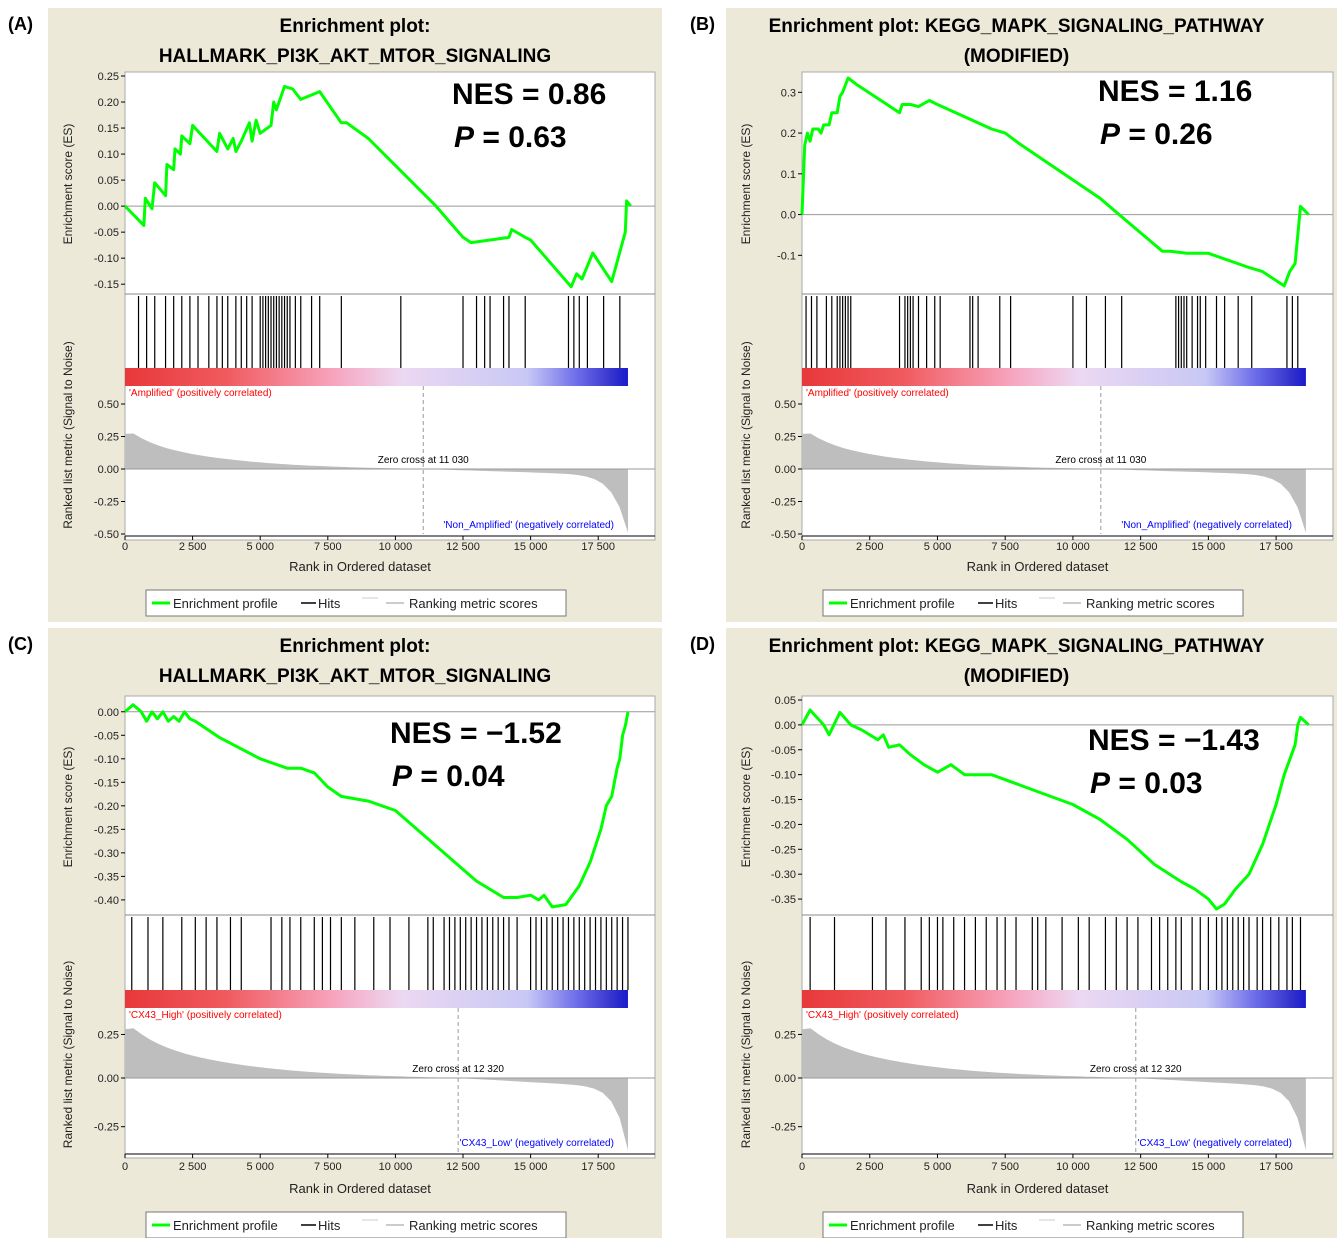  I want to click on panel-letter: (B), so click(702, 24).